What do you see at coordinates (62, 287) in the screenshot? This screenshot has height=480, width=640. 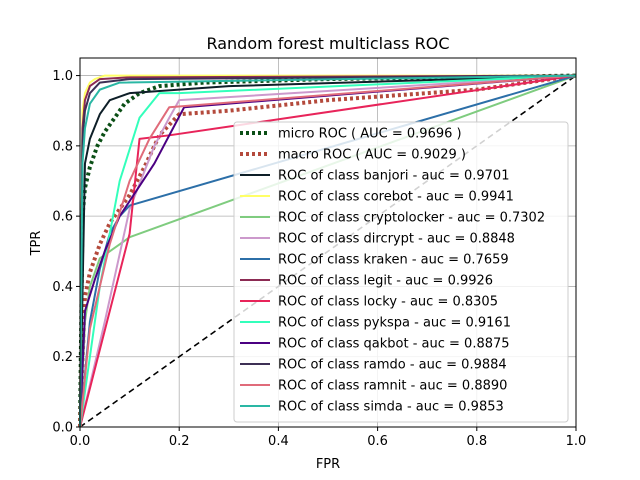 I see `y-tick-label: 0.4` at bounding box center [62, 287].